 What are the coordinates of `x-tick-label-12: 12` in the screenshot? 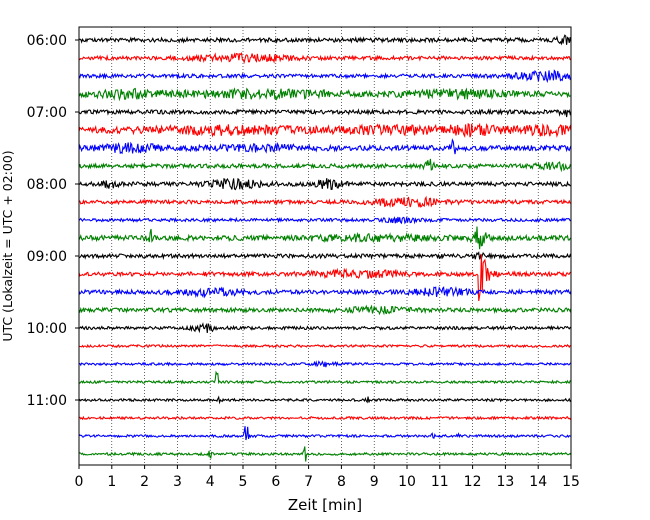 It's located at (473, 482).